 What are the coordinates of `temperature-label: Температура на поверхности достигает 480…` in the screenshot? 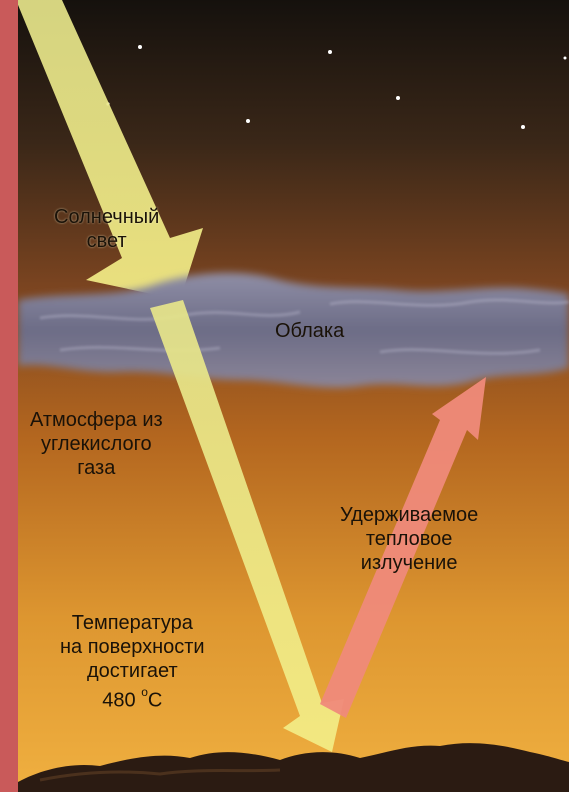 It's located at (132, 662).